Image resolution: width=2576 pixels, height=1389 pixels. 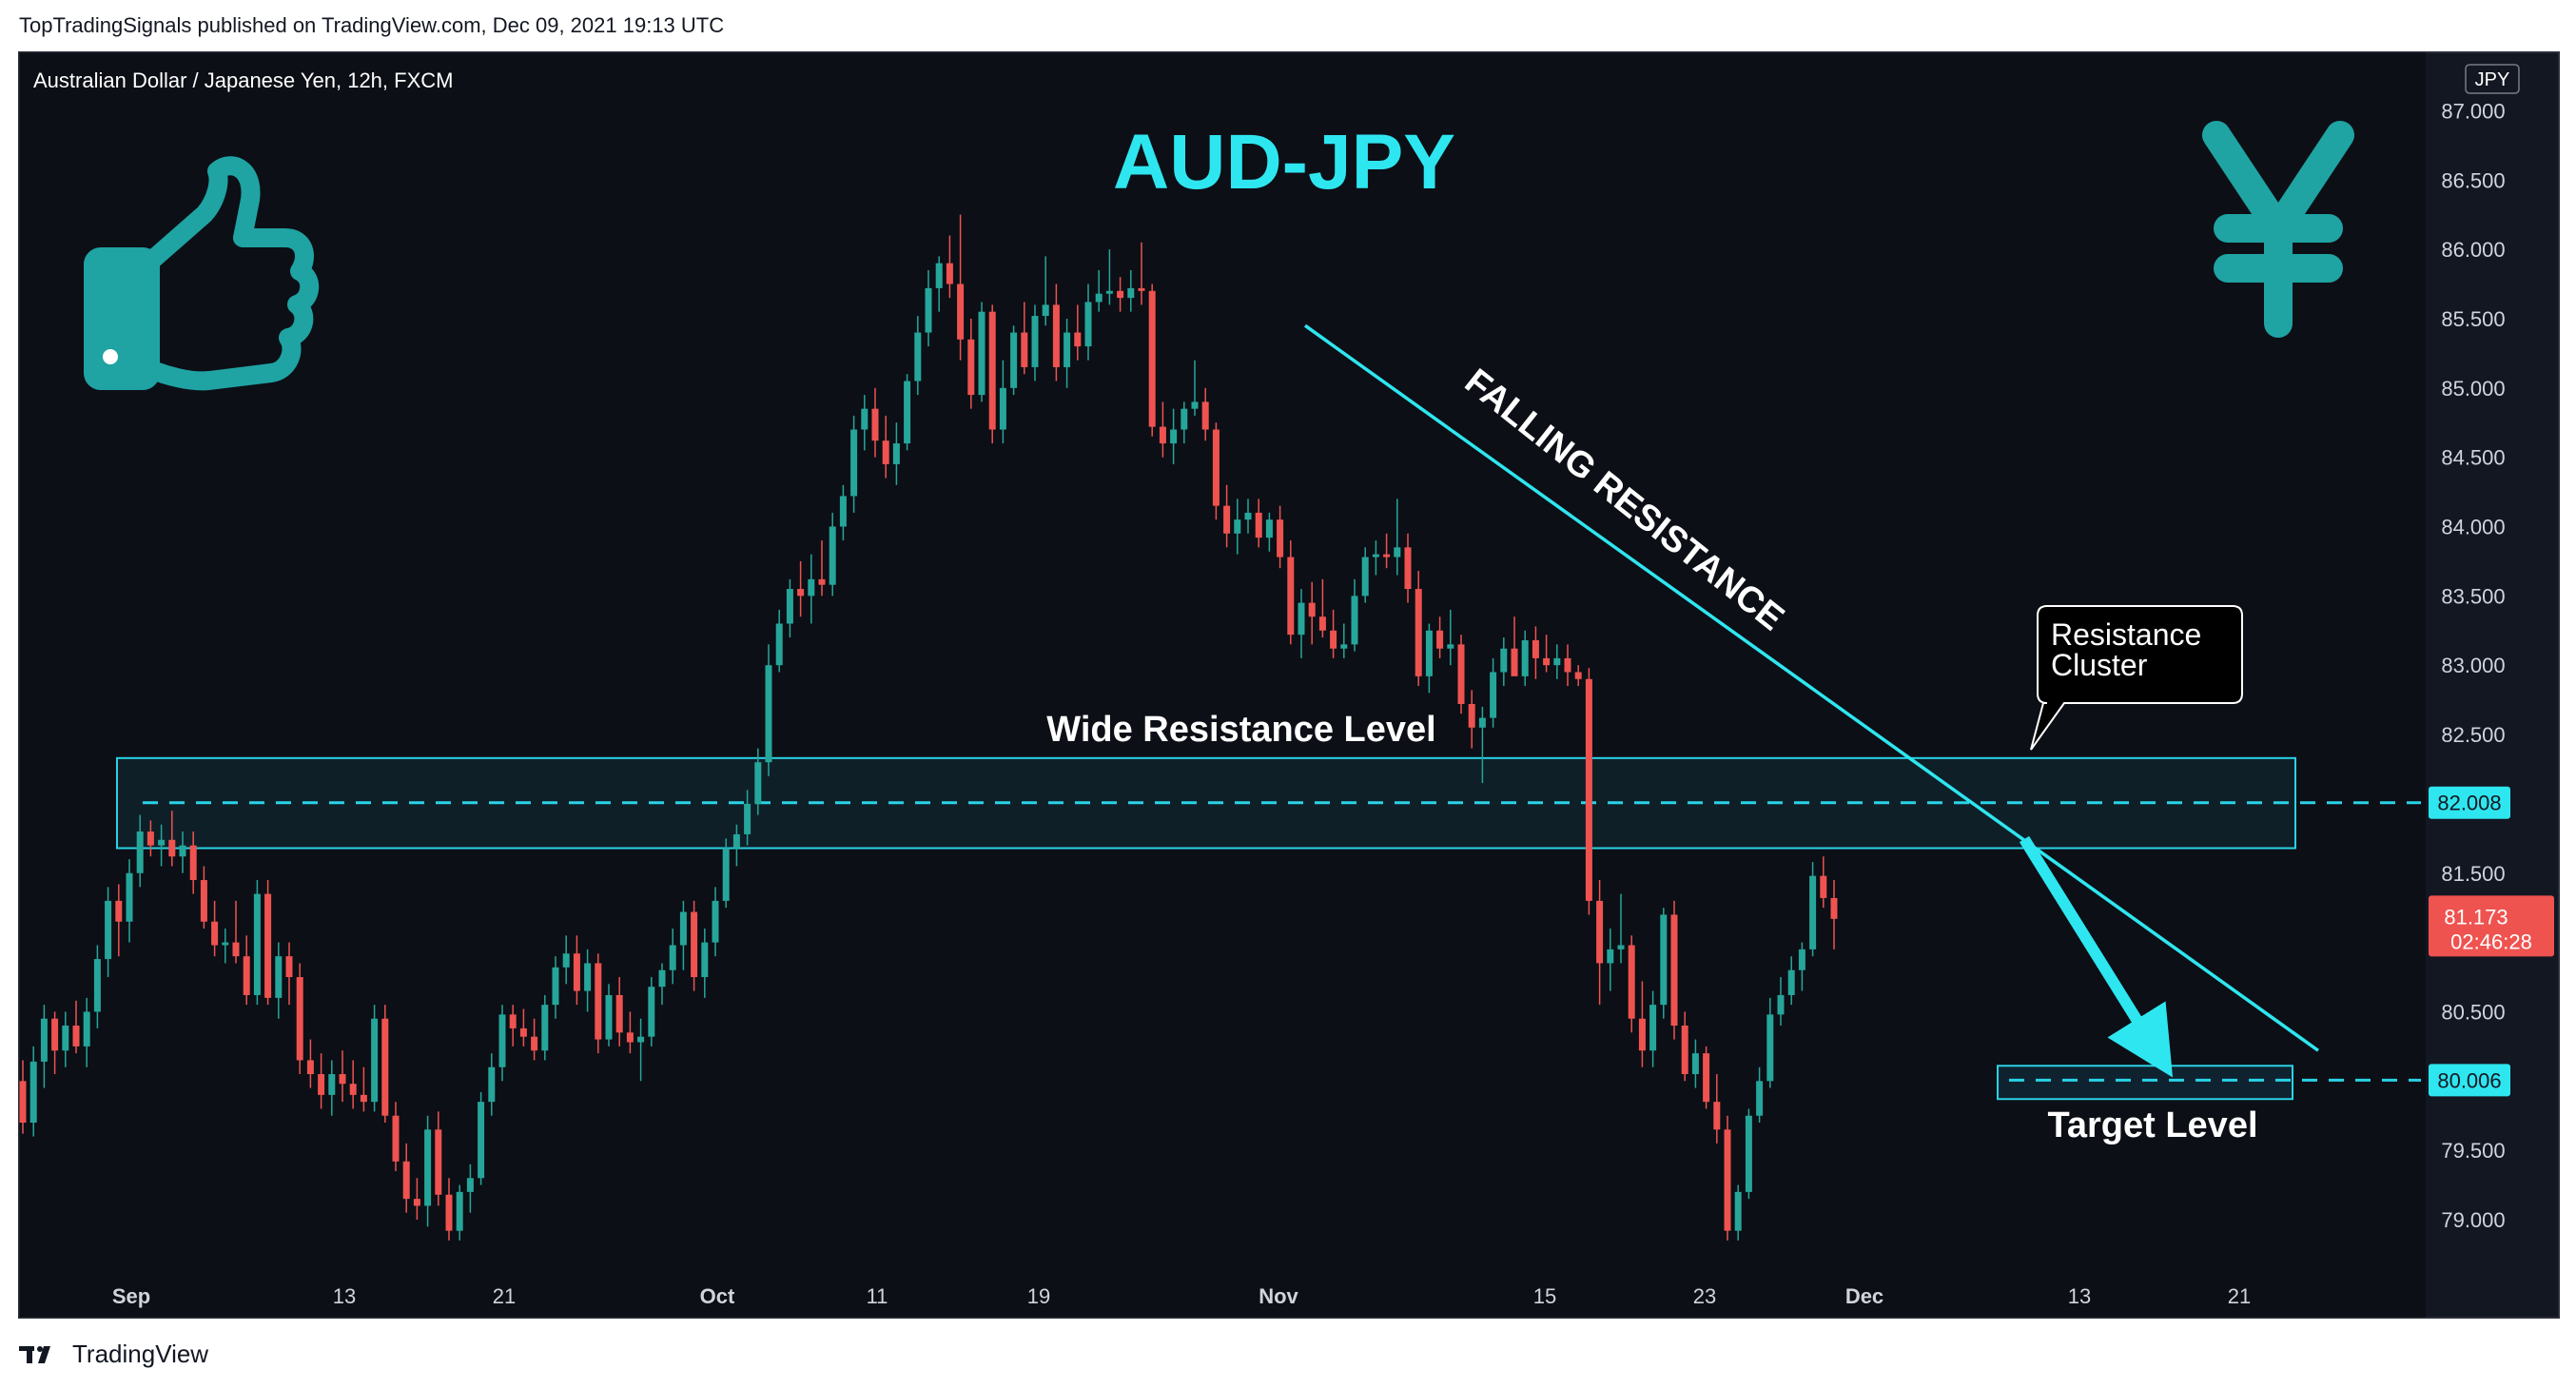 I want to click on currency-badge: JPY, so click(x=2493, y=79).